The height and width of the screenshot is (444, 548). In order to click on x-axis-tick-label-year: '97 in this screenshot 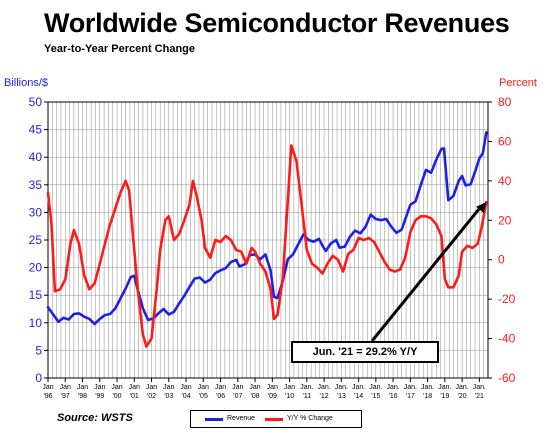, I will do `click(65, 396)`.